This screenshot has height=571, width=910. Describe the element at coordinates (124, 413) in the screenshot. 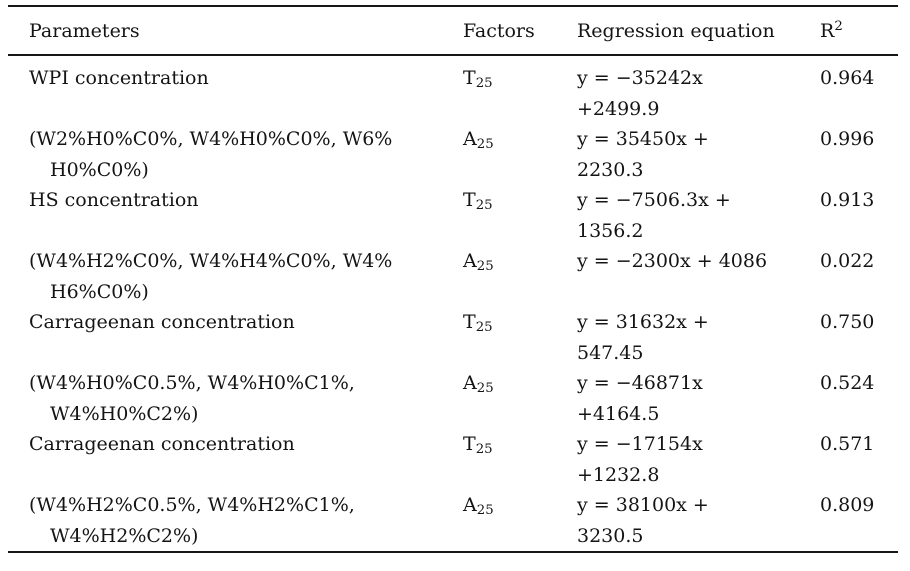

I see `parameter-line2: W4%H0%C2%)` at that location.